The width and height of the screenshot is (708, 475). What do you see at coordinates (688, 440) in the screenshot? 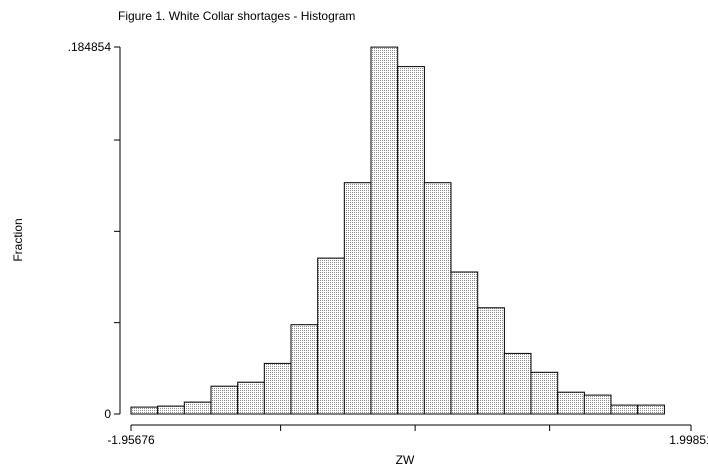
I see `x-tick-label: 1.99851` at bounding box center [688, 440].